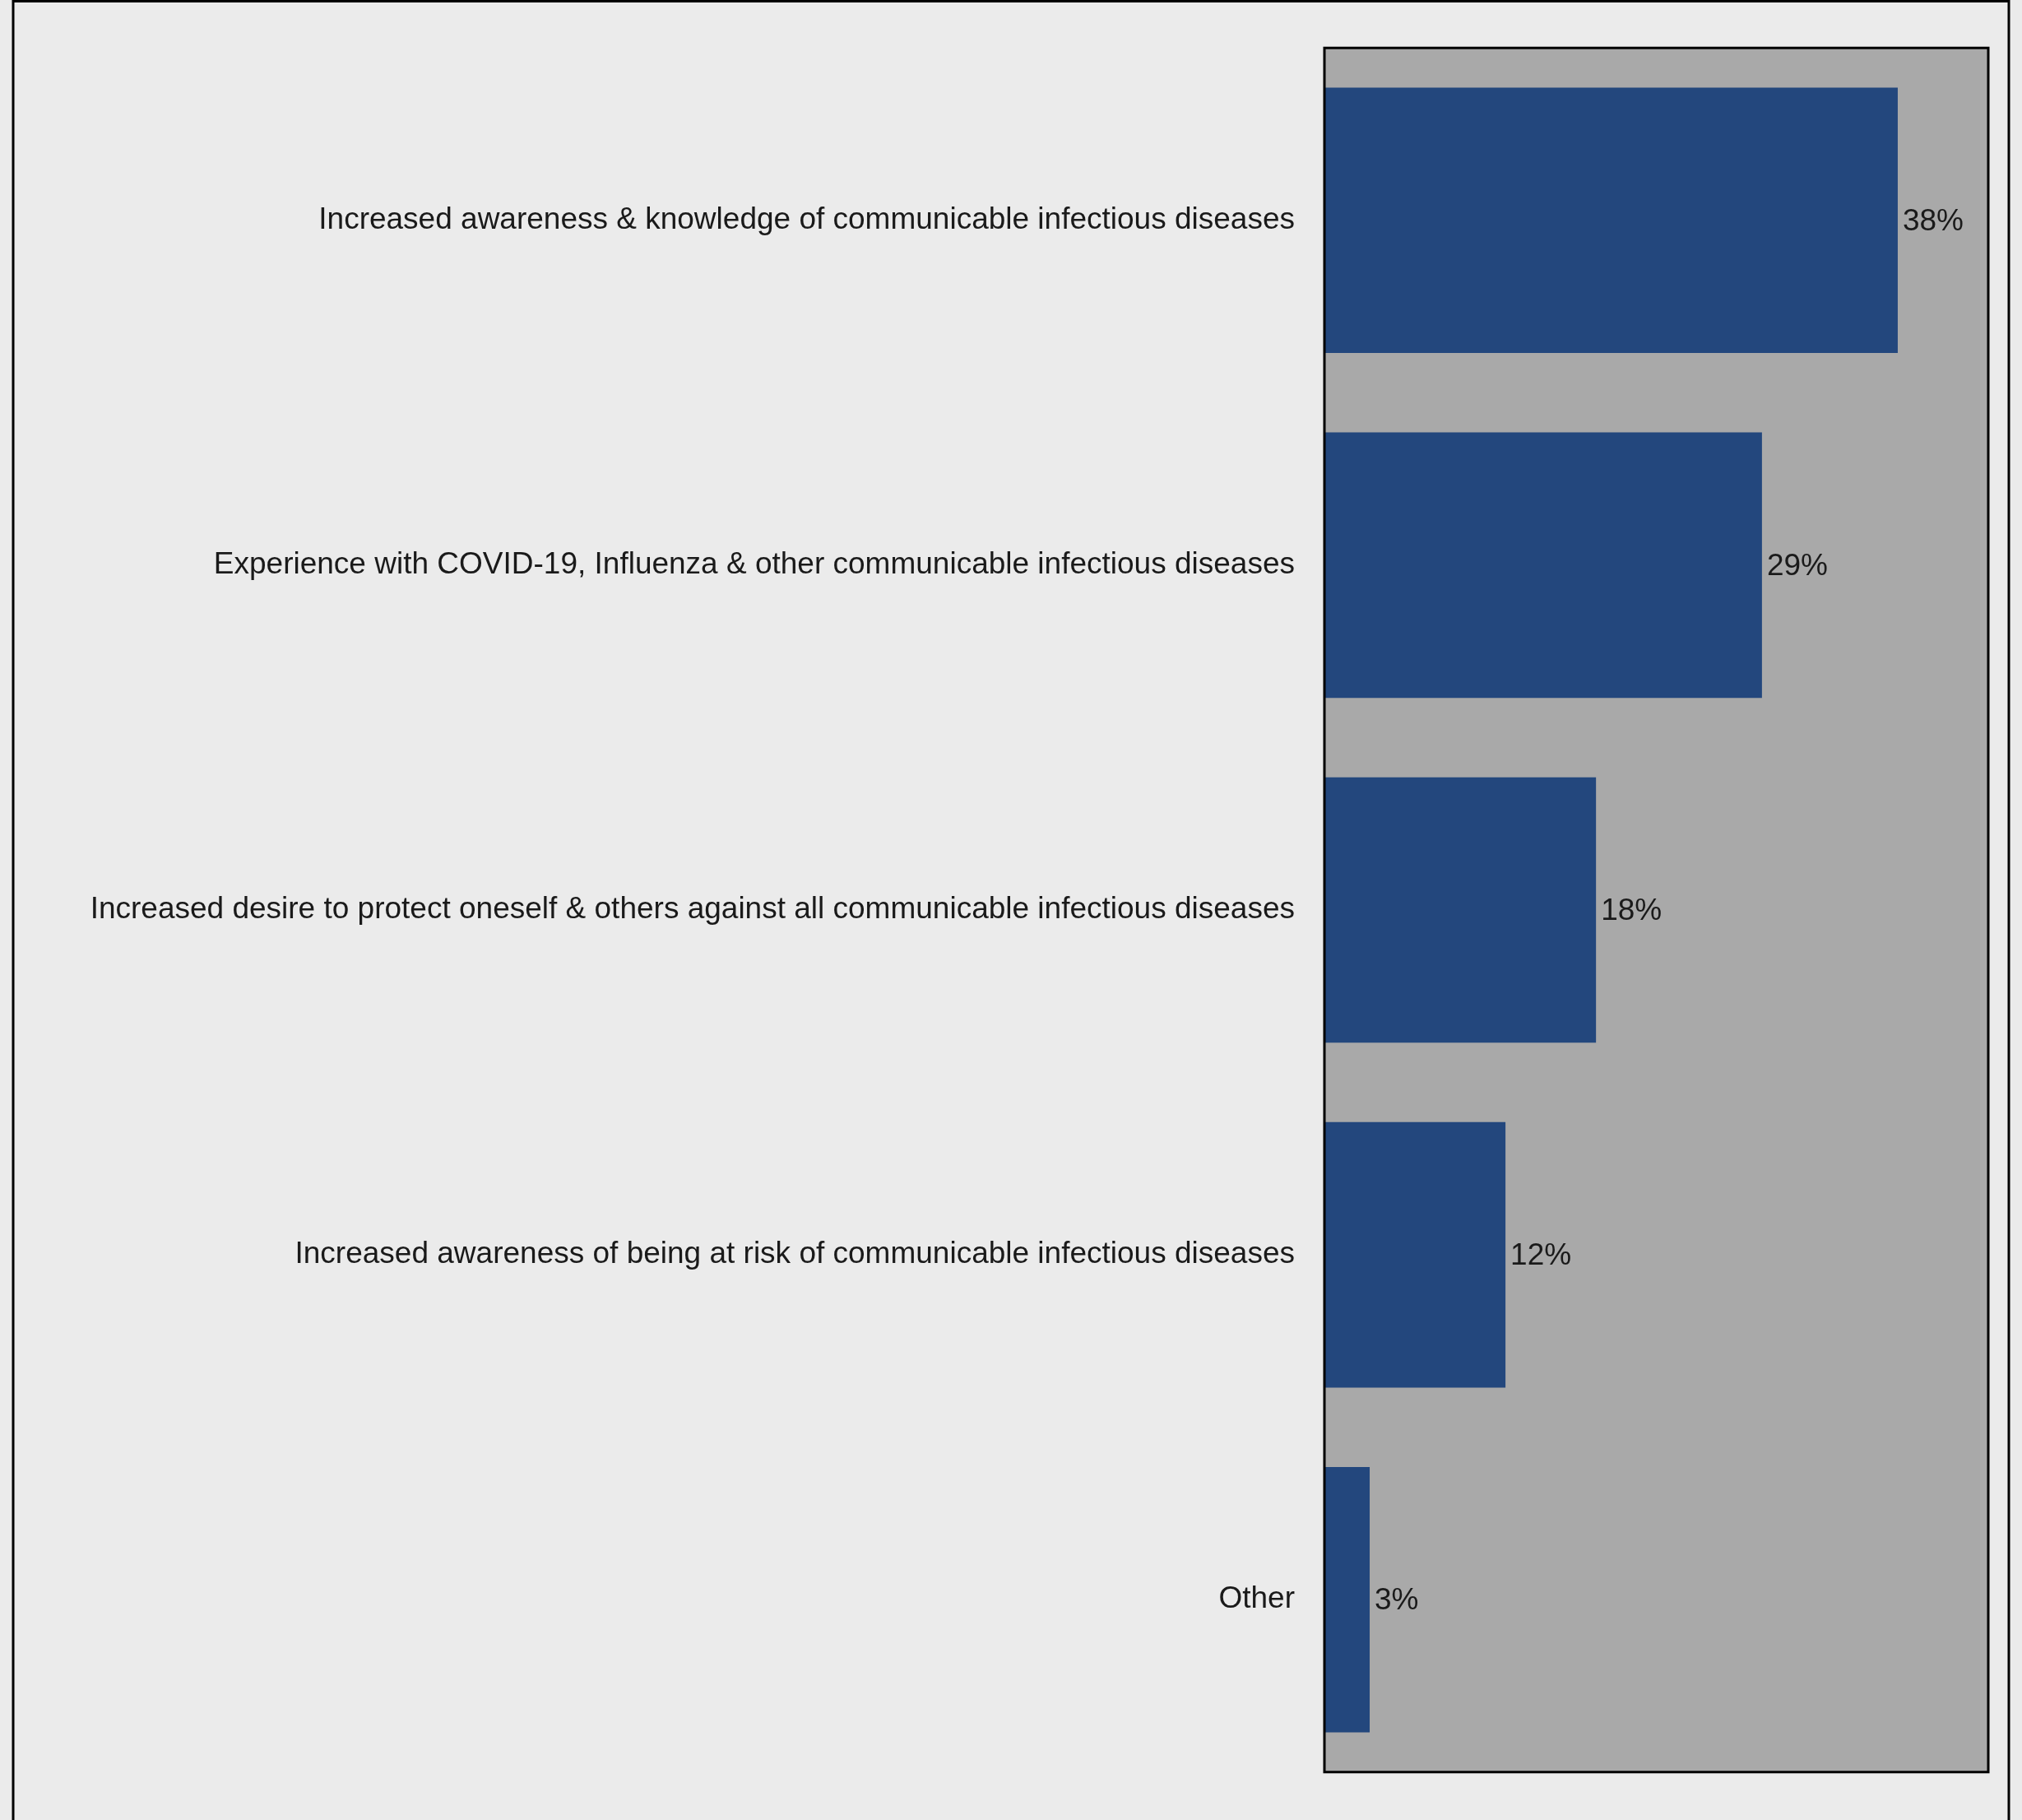 Image resolution: width=2022 pixels, height=1820 pixels. I want to click on data-label: 38%, so click(1933, 220).